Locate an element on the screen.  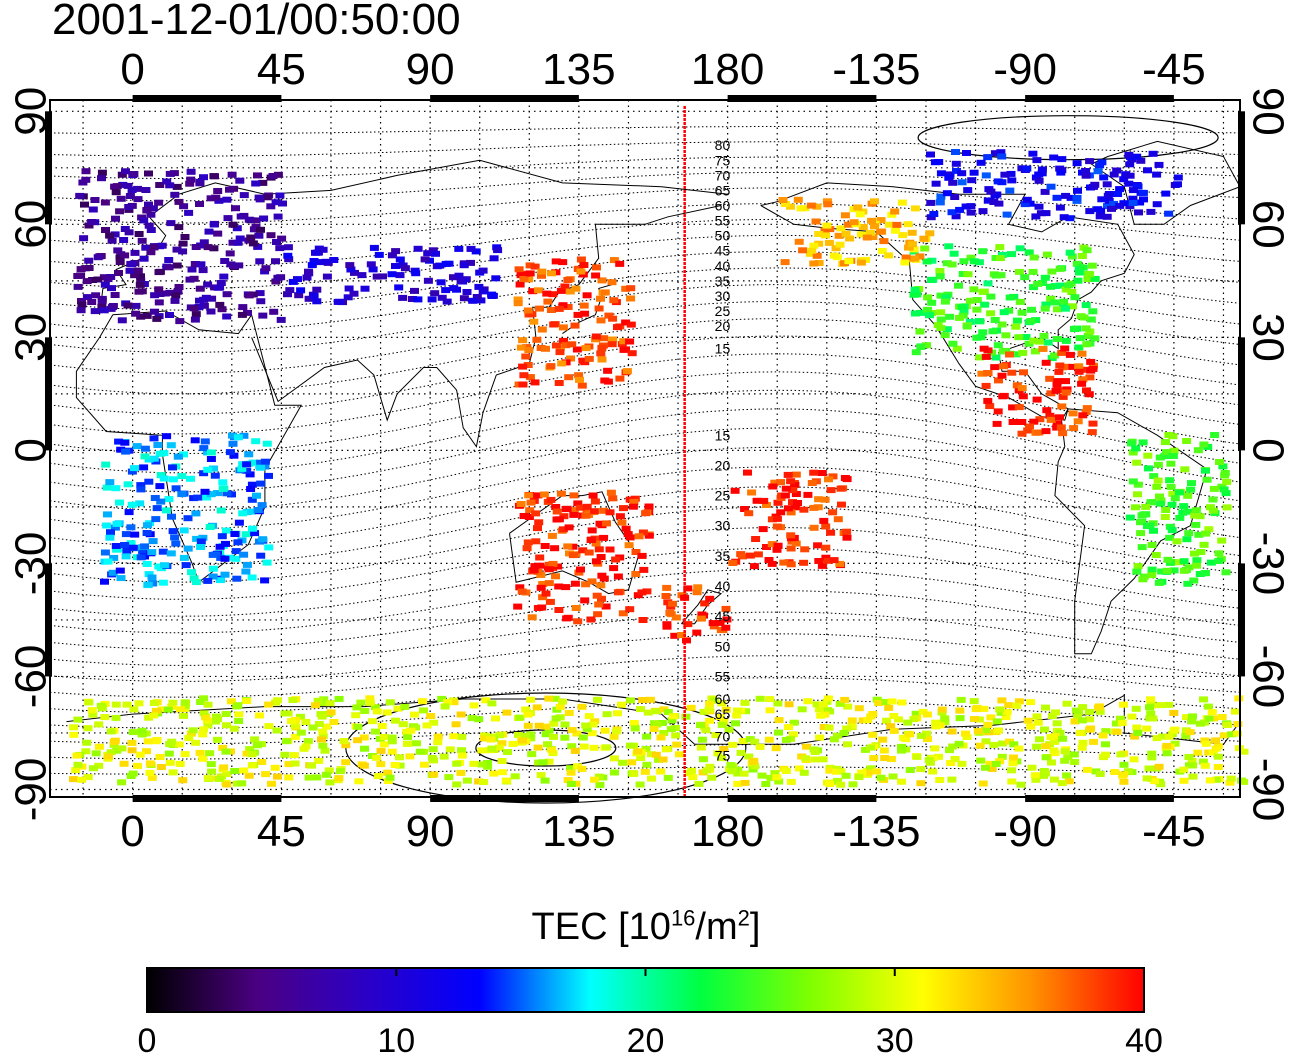
right-lat-tick-label: 60 is located at coordinates (1267, 224).